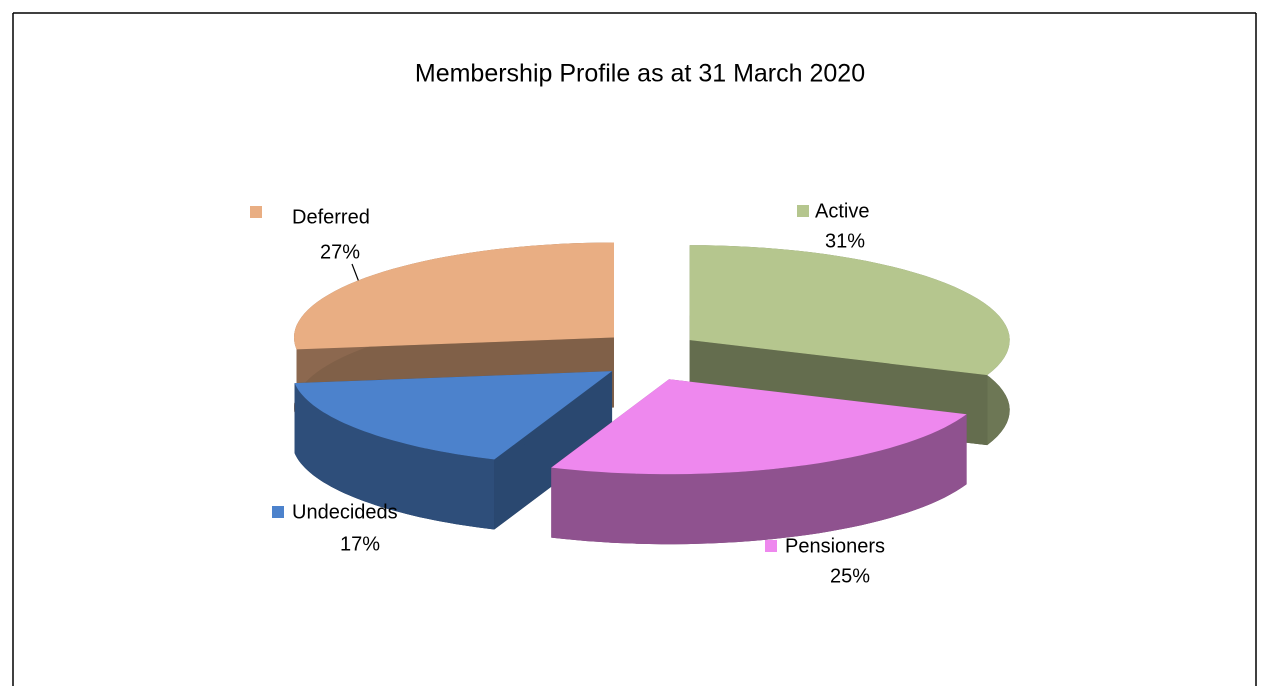 This screenshot has height=691, width=1269. Describe the element at coordinates (360, 544) in the screenshot. I see `slice-value-label: 17%` at that location.